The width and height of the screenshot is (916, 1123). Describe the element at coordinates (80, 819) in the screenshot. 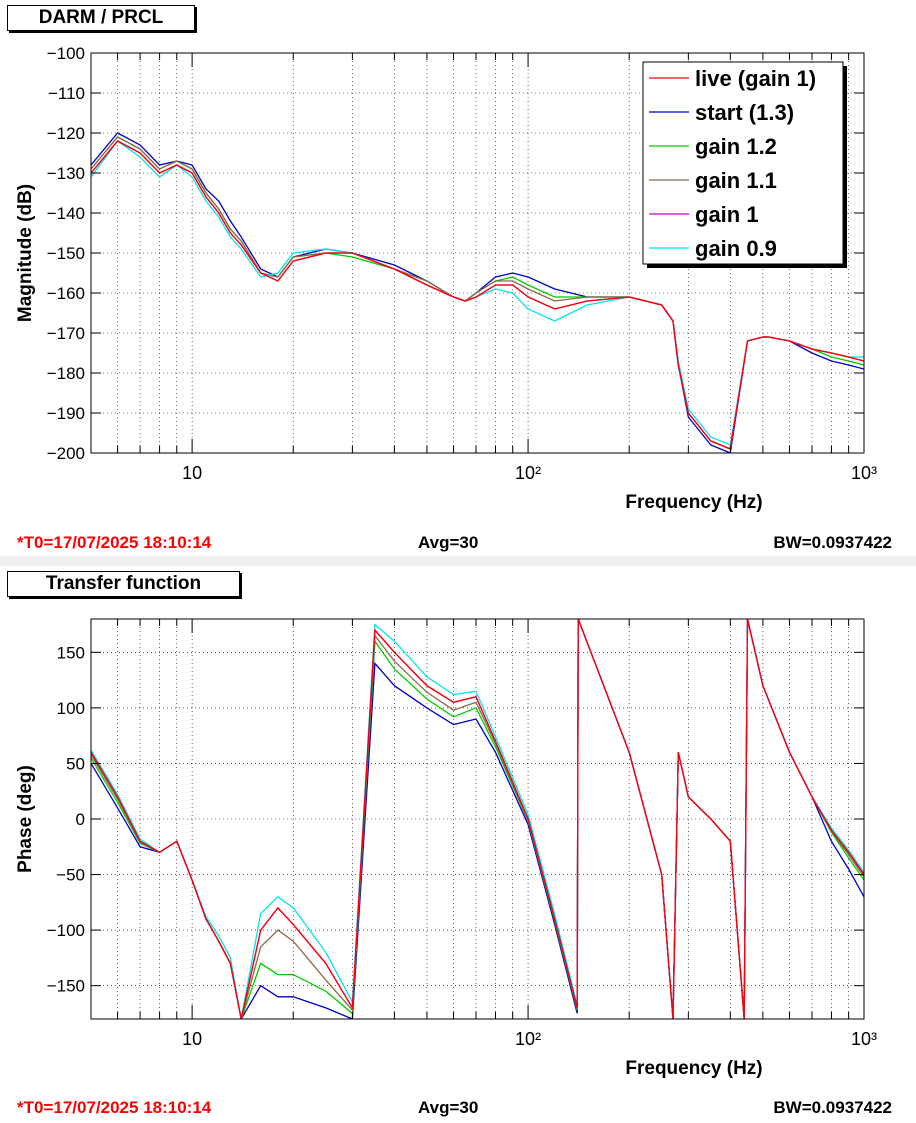

I see `y-tick-label: 0` at that location.